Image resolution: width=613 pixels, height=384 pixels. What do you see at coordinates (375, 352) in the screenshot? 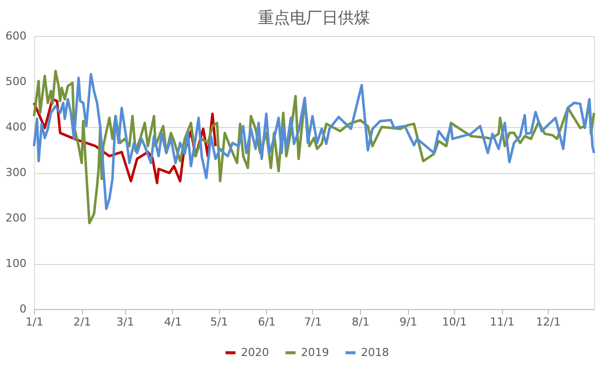
I see `legend-label: 2018` at bounding box center [375, 352].